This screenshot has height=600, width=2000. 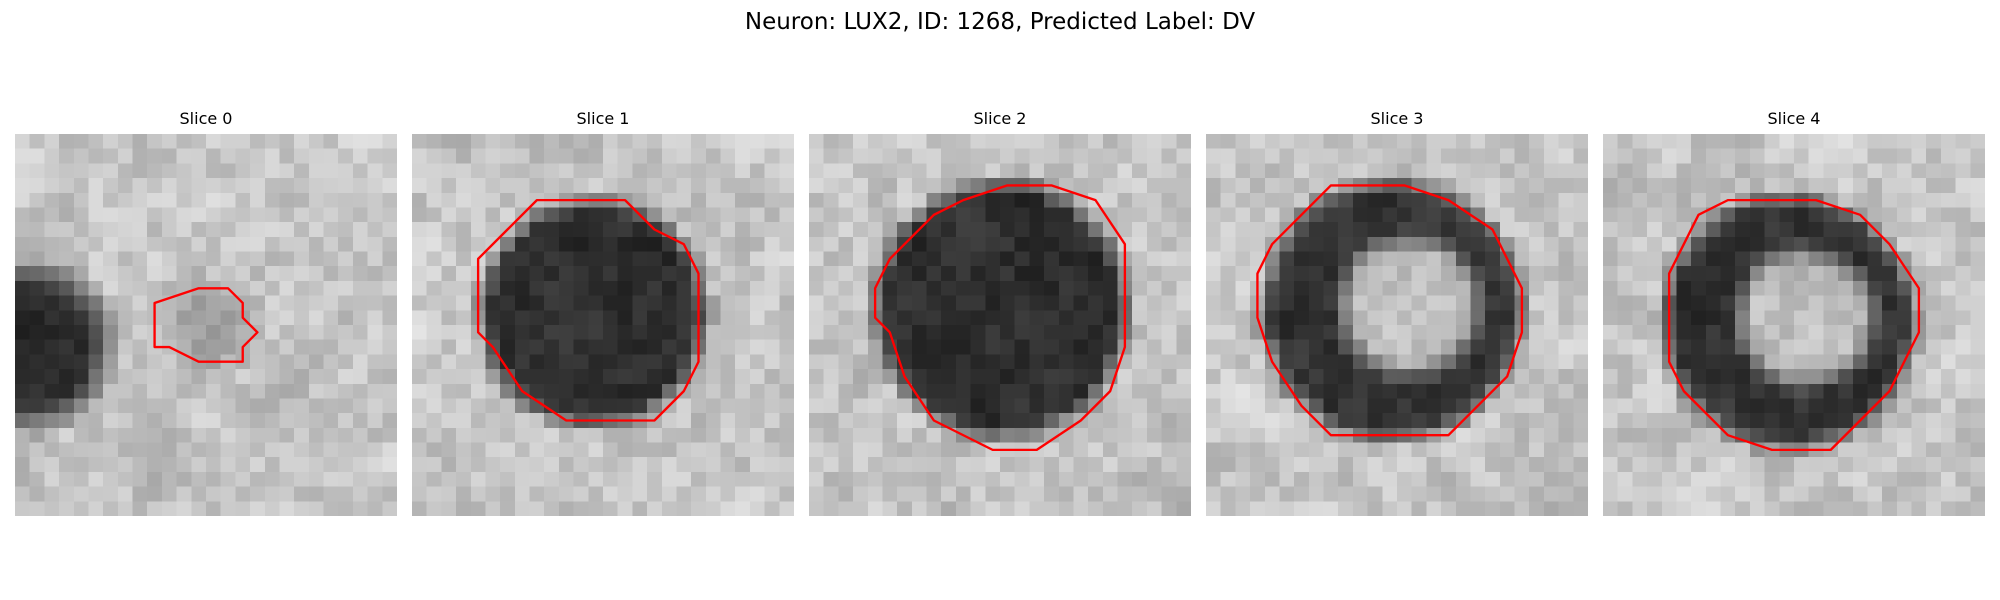 I want to click on panel-title: Slice 0, so click(x=206, y=118).